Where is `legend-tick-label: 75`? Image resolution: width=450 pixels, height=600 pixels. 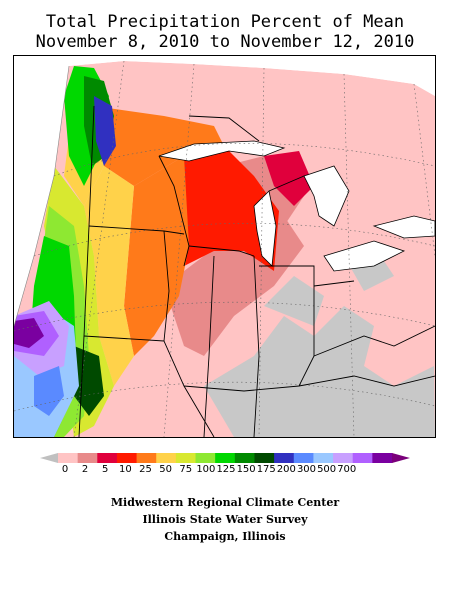
legend-tick-label: 75 is located at coordinates (186, 469).